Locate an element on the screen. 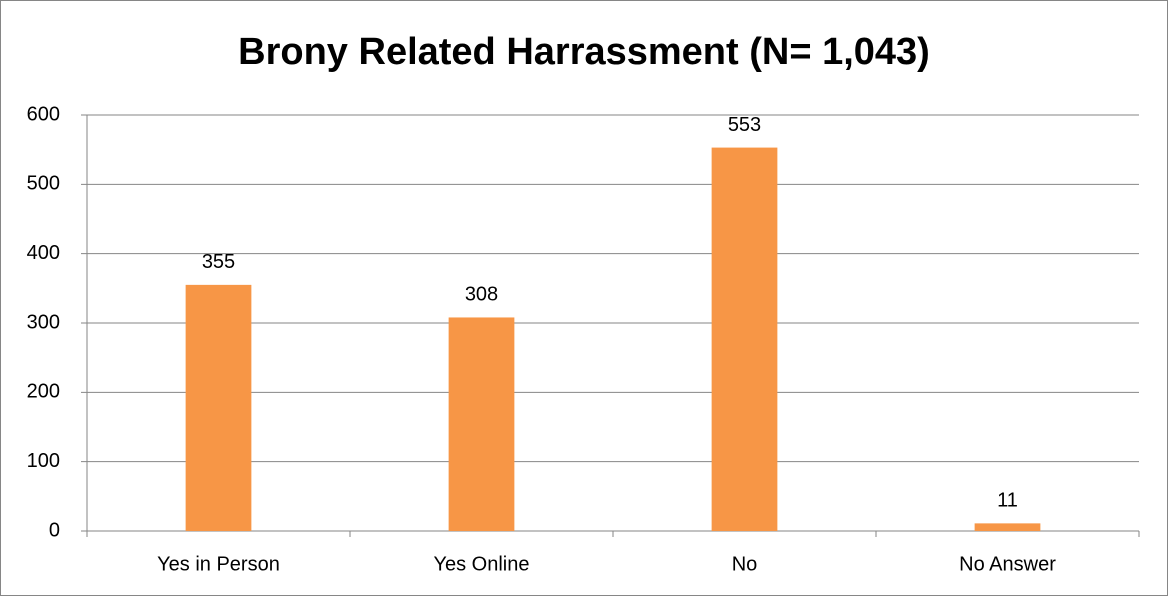  y-tick-label: 600 is located at coordinates (43, 114).